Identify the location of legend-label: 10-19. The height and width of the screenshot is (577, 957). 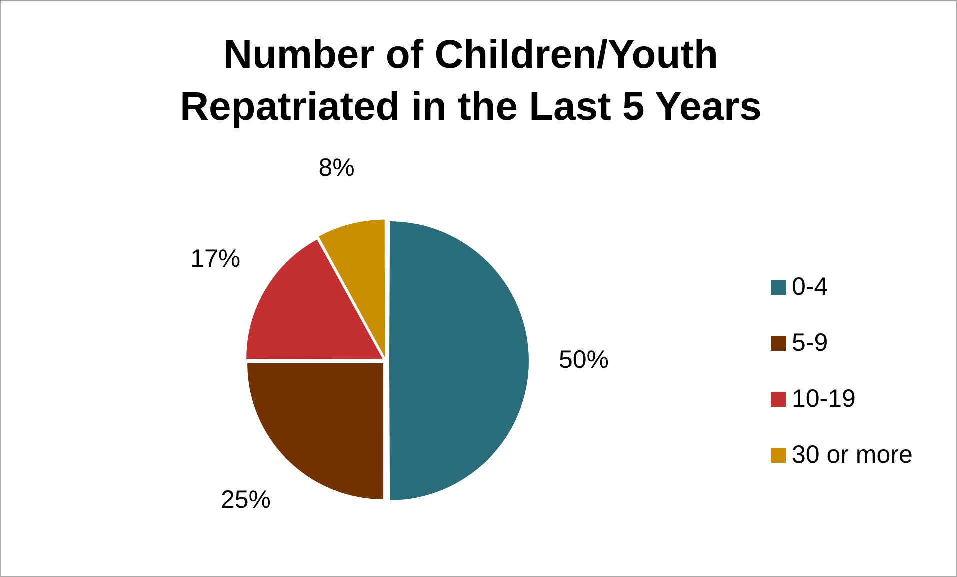
(824, 399).